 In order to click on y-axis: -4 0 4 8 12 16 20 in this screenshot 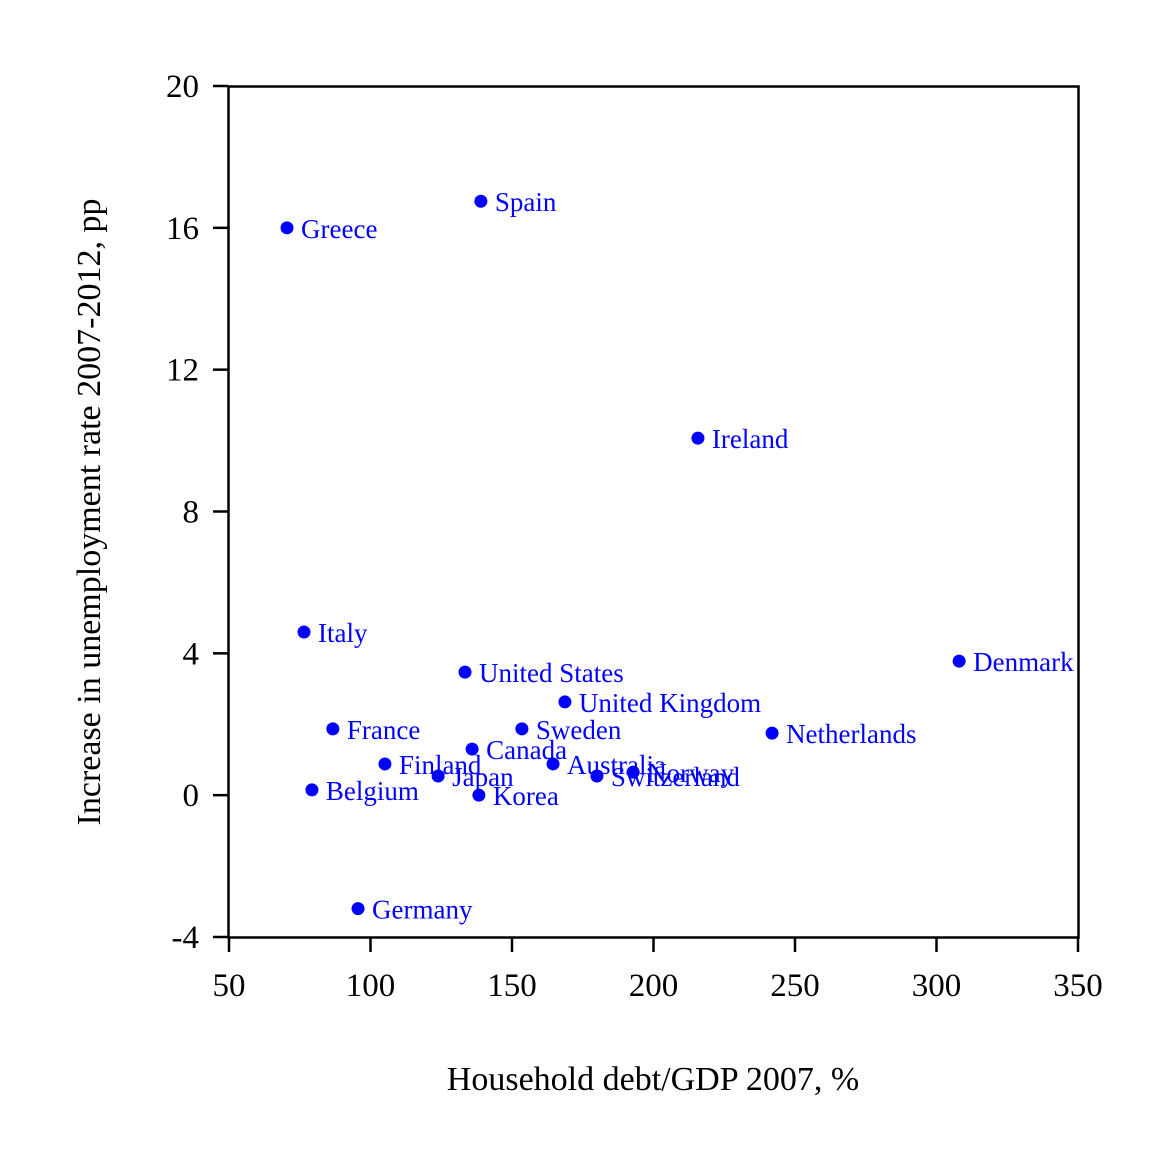, I will do `click(197, 512)`.